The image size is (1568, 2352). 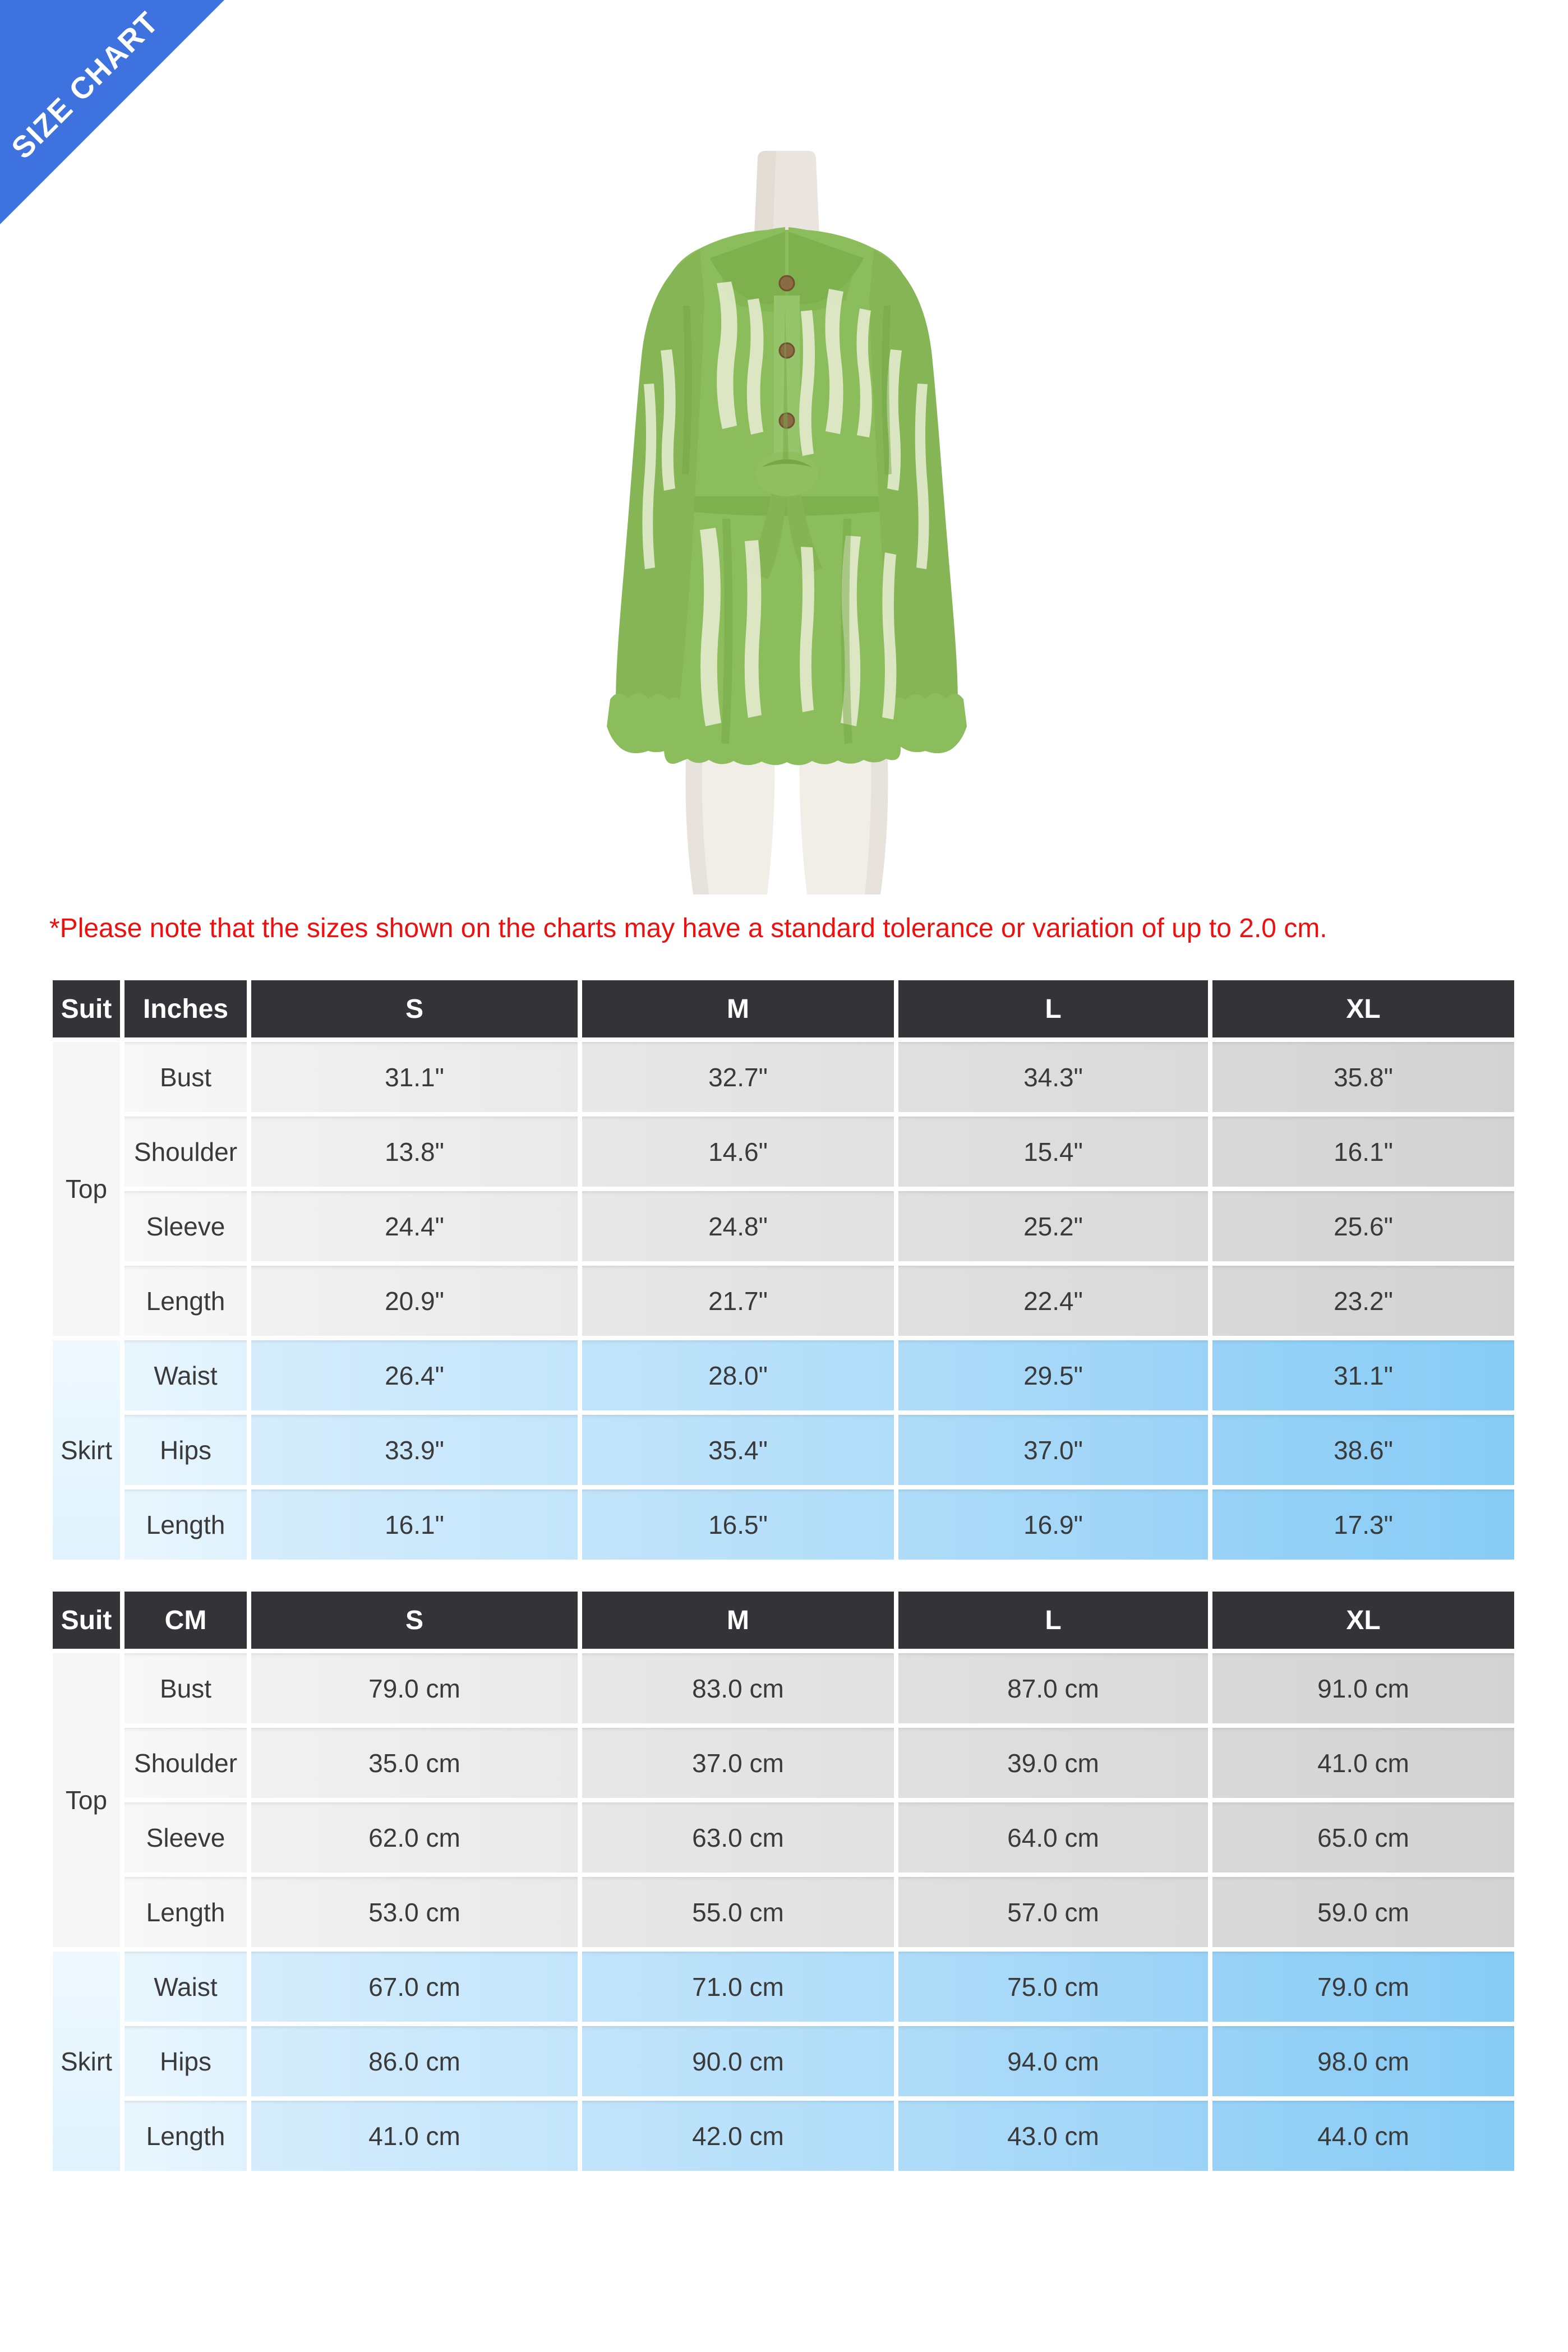 I want to click on measurement-value: 35.0 cm, so click(x=414, y=1763).